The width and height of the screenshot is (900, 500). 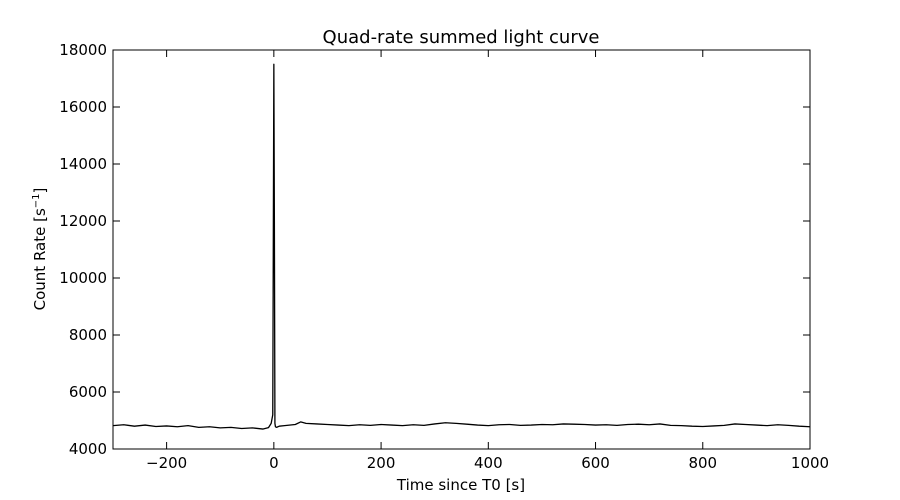 What do you see at coordinates (166, 463) in the screenshot?
I see `x-tick-label: −200` at bounding box center [166, 463].